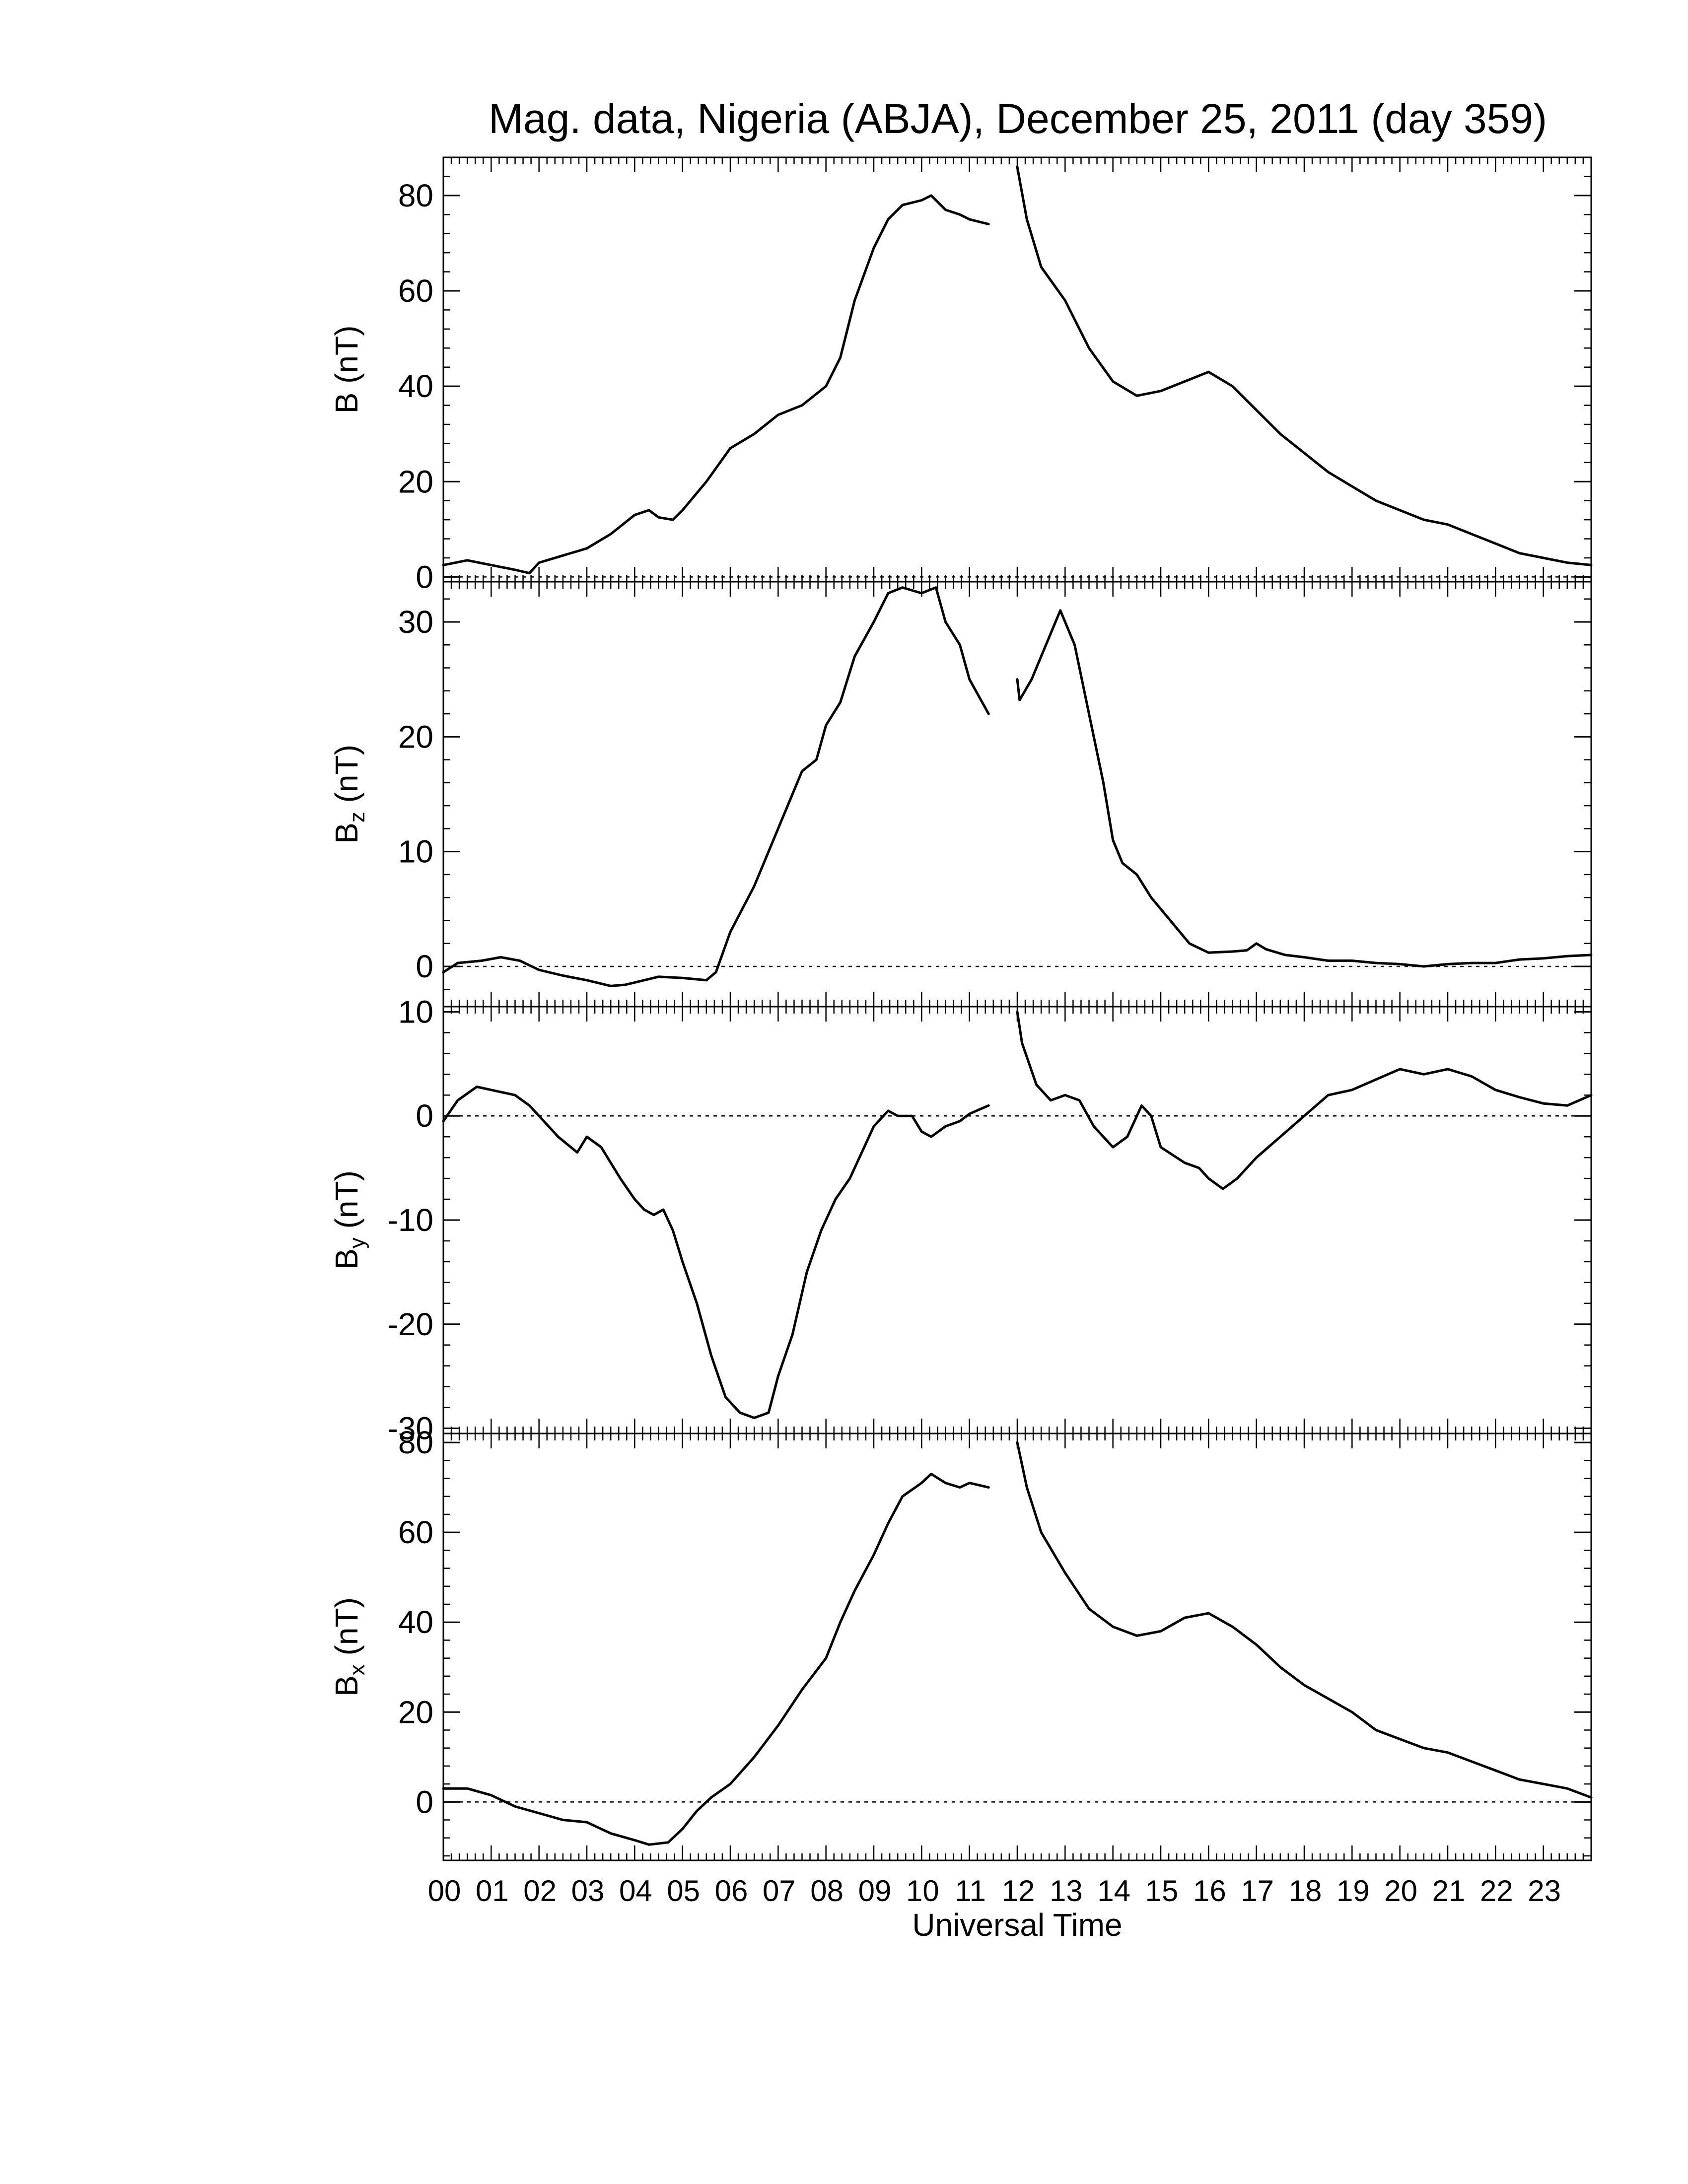 The image size is (1688, 2184). I want to click on y-axis-label: Bx (nT), so click(349, 1647).